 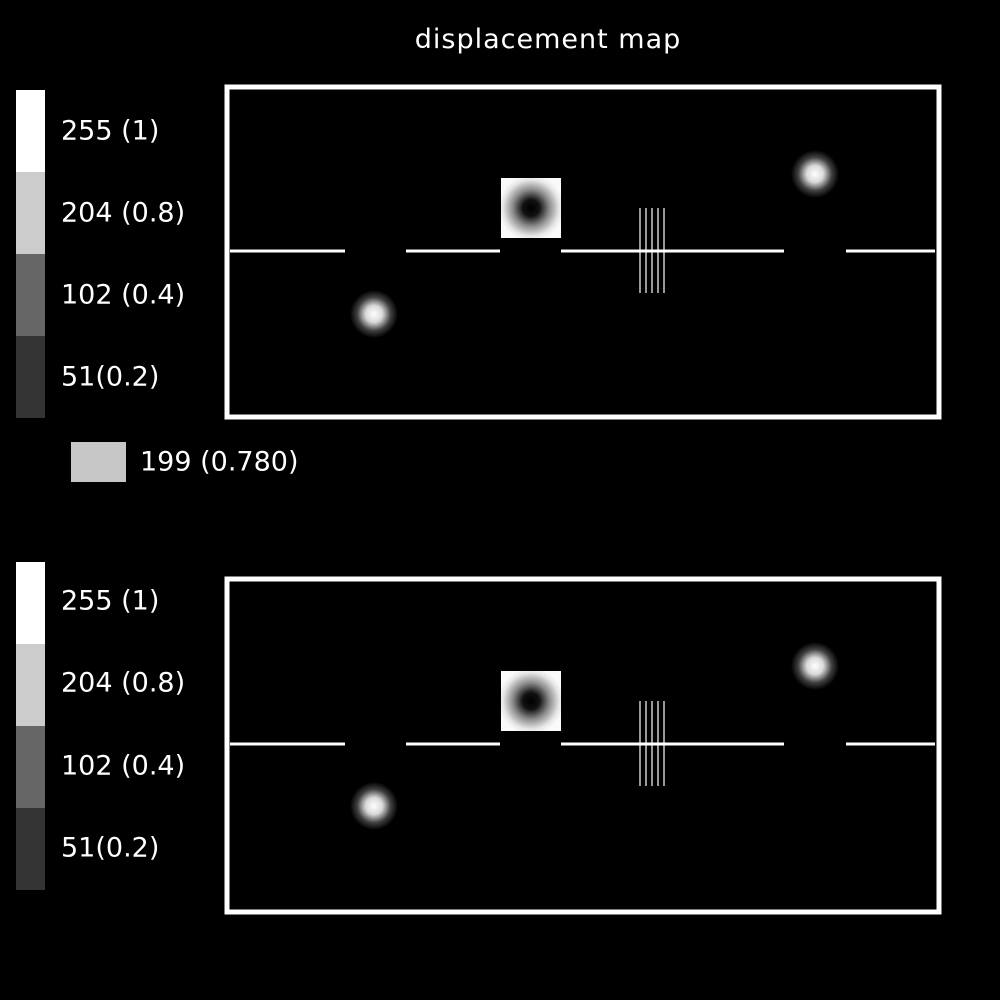 I want to click on page-title: displacement map, so click(x=548, y=39).